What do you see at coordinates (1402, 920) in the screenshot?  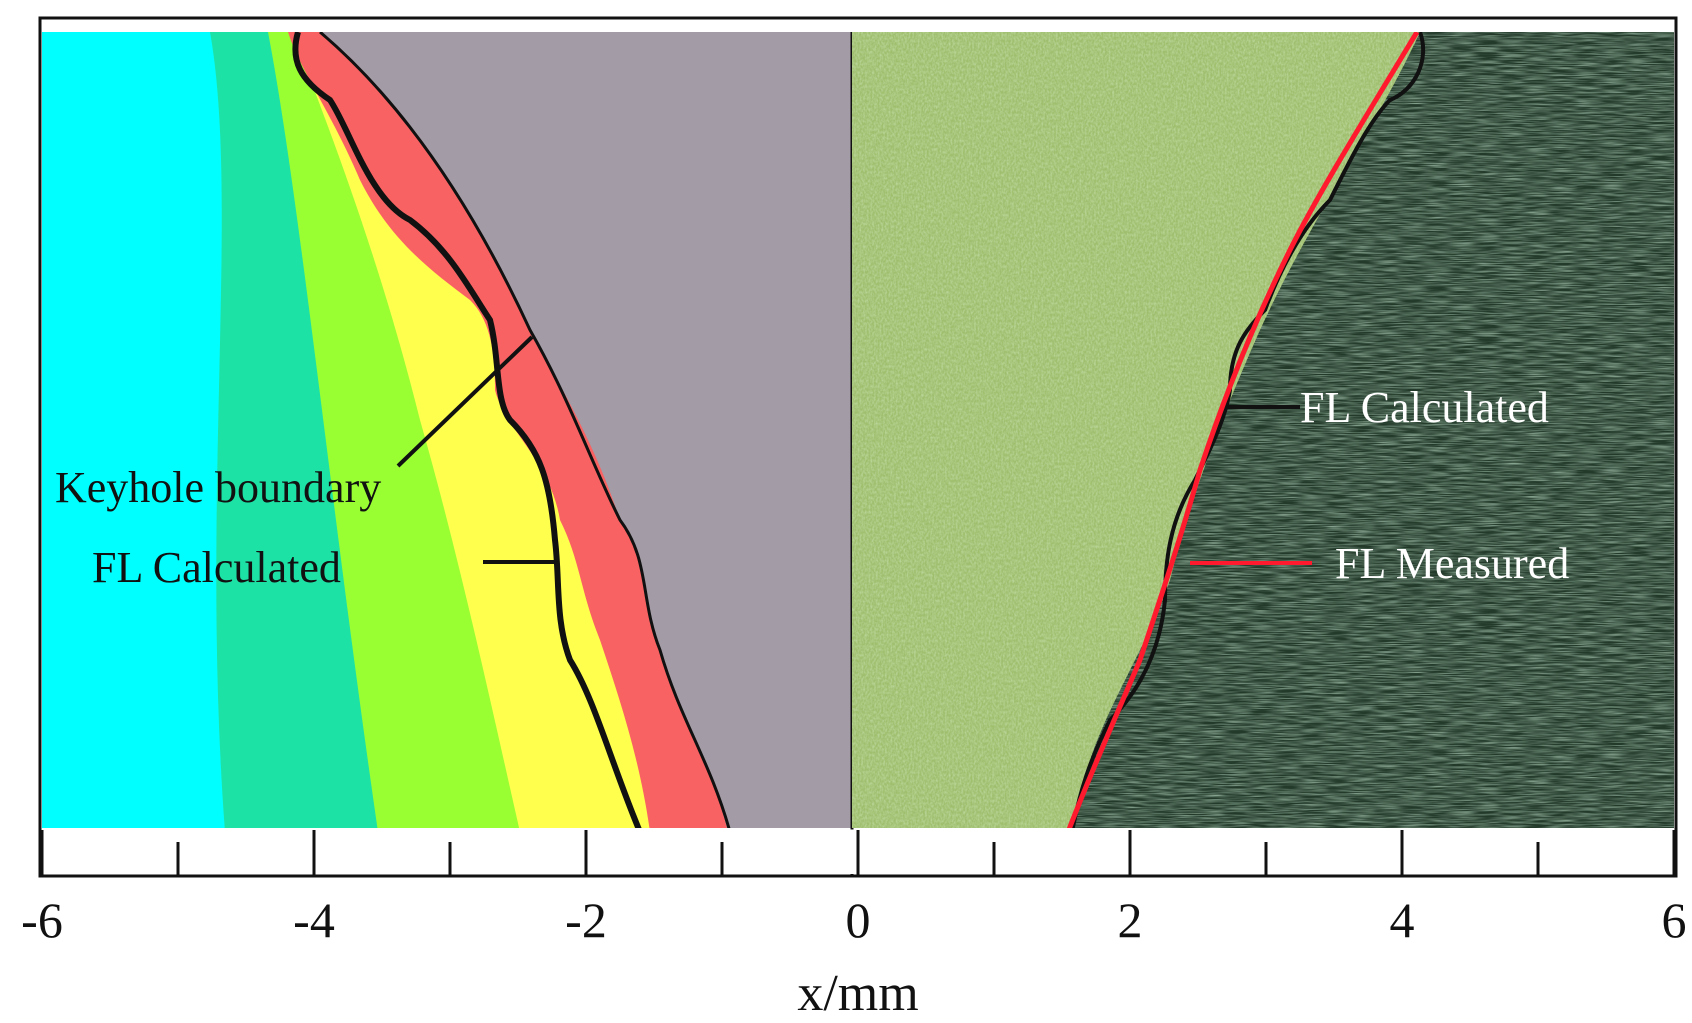 I see `tick-label: 4` at bounding box center [1402, 920].